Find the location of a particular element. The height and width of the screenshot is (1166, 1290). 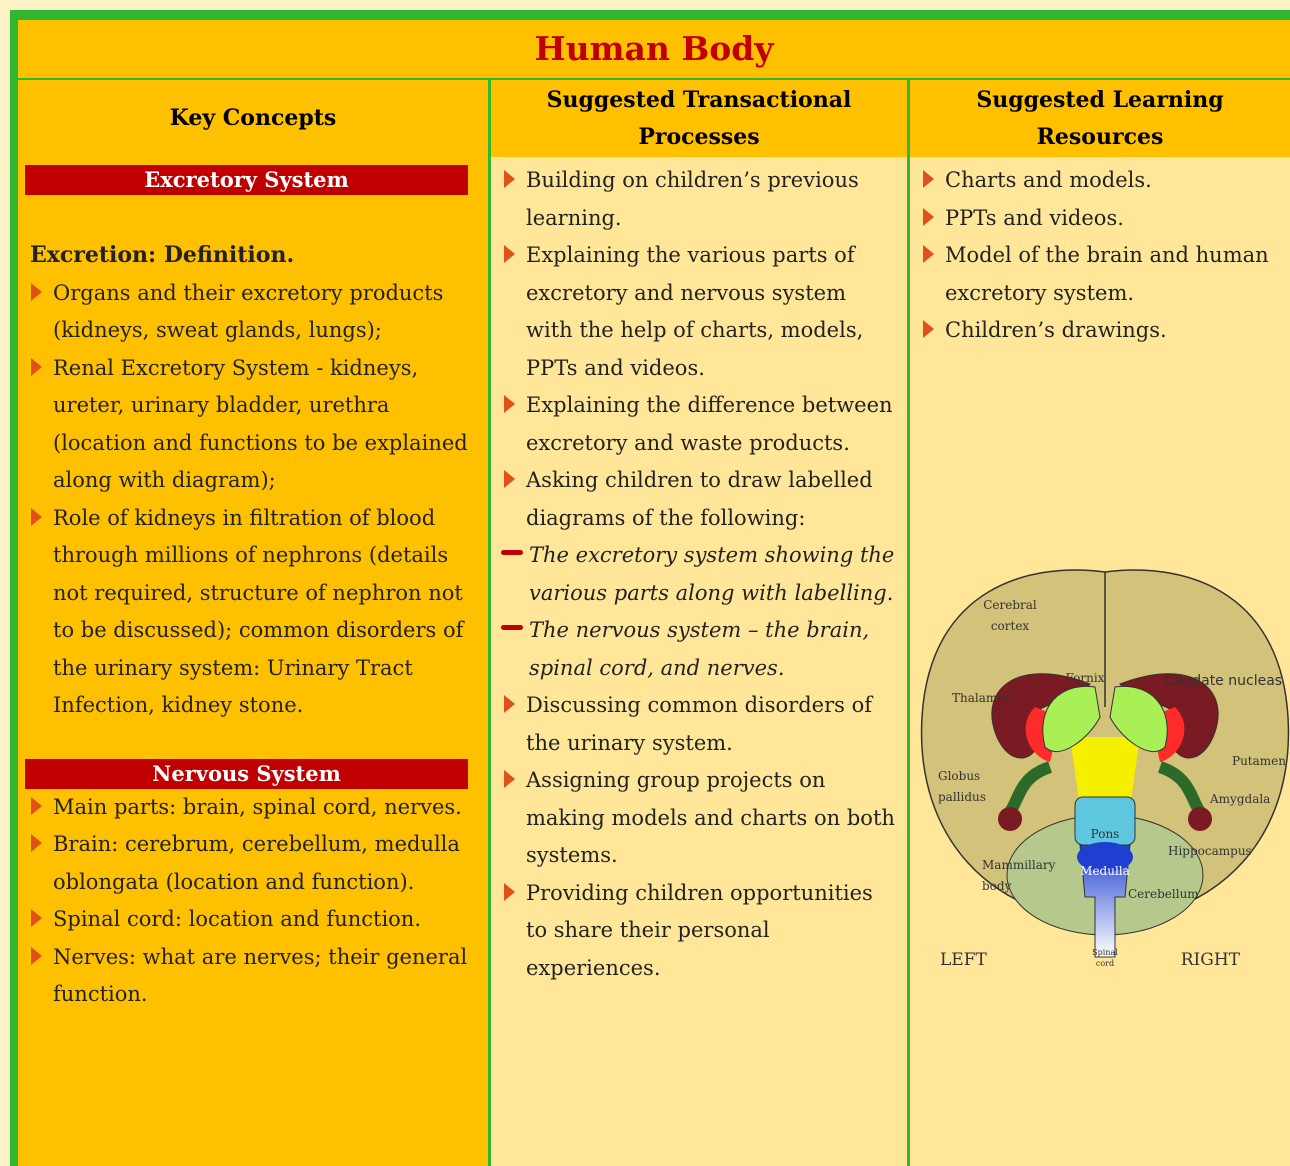

diagram-label: Cerebellum is located at coordinates (1163, 894).